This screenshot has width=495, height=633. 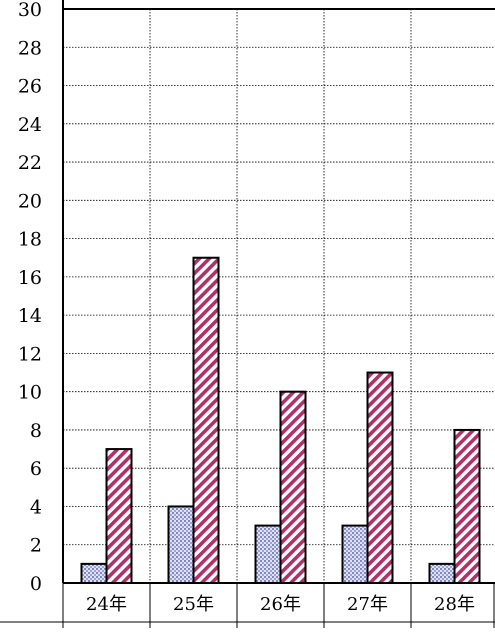 I want to click on y-tick-label: 18, so click(x=30, y=240).